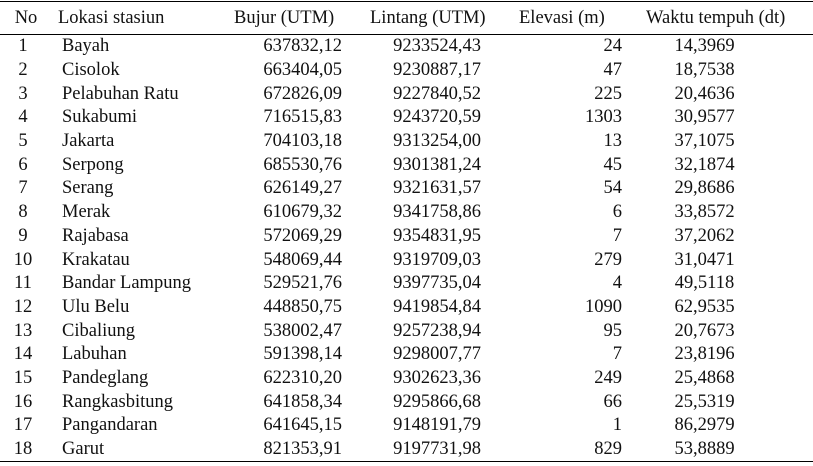  Describe the element at coordinates (608, 259) in the screenshot. I see `cell-elevasi: 279` at that location.